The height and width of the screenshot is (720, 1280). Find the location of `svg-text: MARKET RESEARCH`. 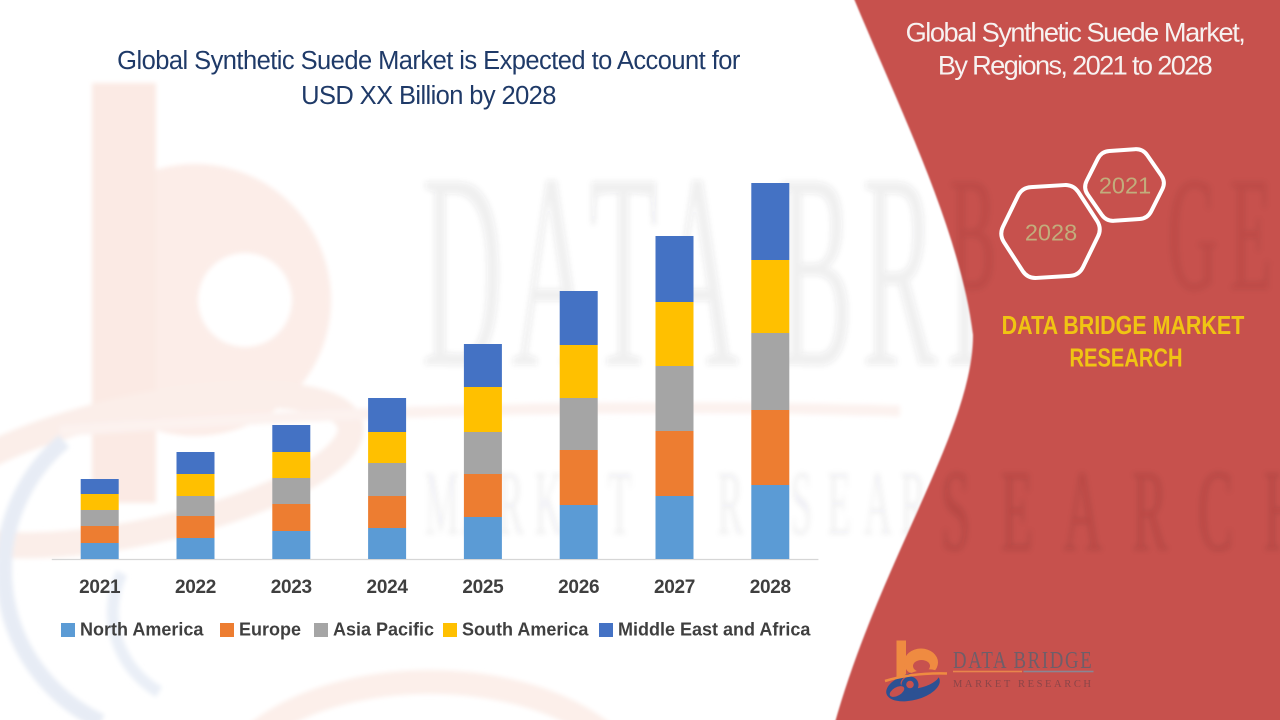

svg-text: MARKET RESEARCH is located at coordinates (1023, 684).